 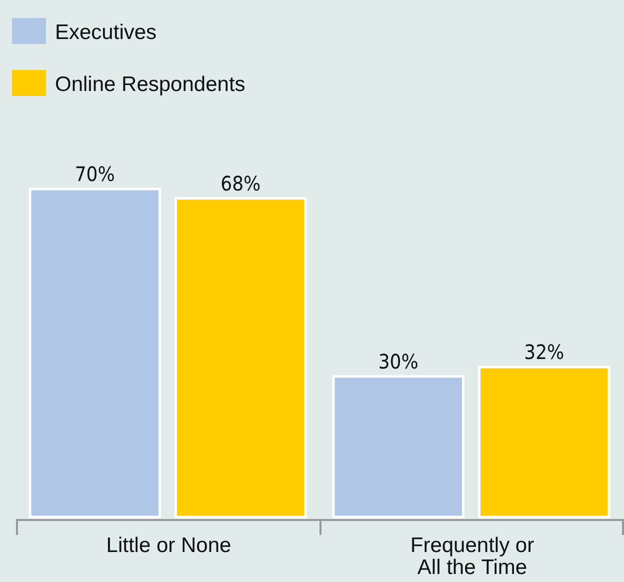 I want to click on legend-label: Online Respondents, so click(x=150, y=84).